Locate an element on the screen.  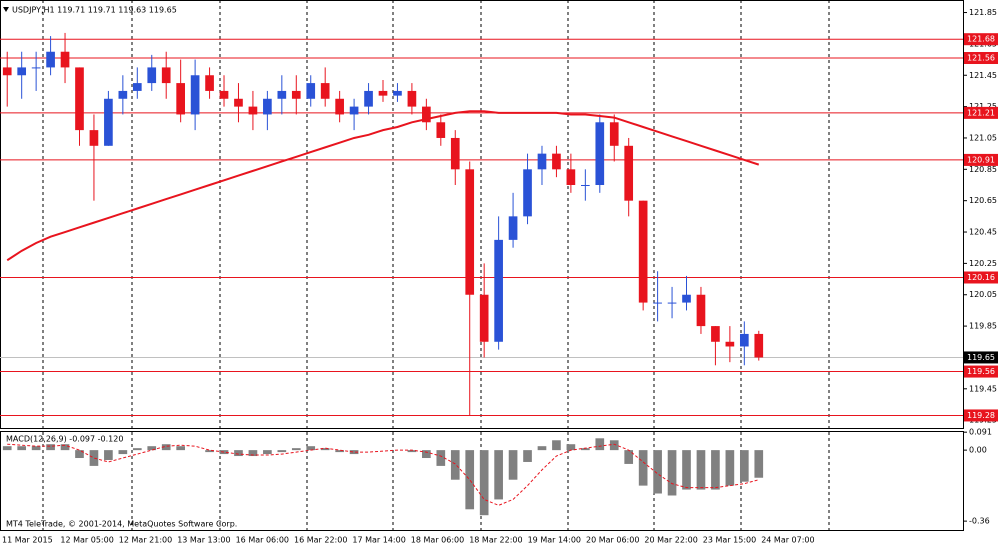
x-tick-label: 17 Mar 14:00 is located at coordinates (378, 540).